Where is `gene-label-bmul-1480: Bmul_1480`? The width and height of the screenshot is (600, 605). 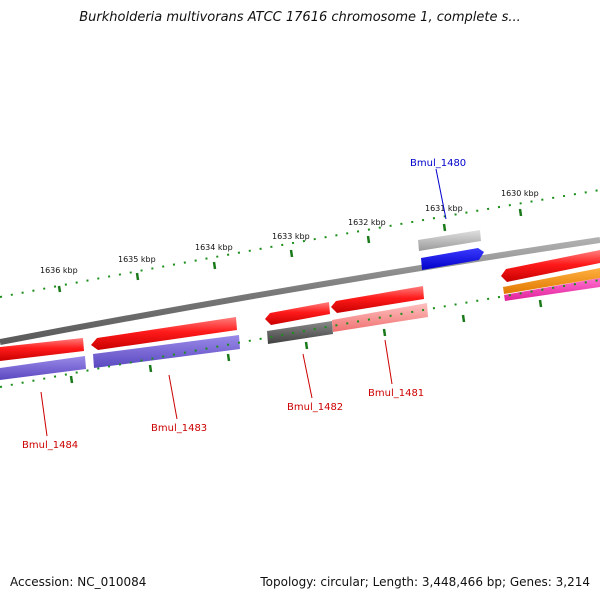 gene-label-bmul-1480: Bmul_1480 is located at coordinates (438, 163).